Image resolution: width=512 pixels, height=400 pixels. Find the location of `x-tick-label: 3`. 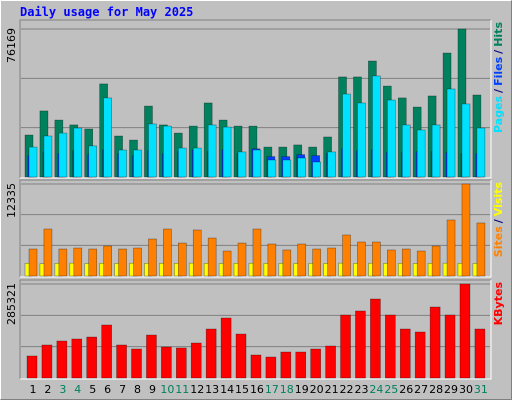

x-tick-label: 3 is located at coordinates (62, 389).